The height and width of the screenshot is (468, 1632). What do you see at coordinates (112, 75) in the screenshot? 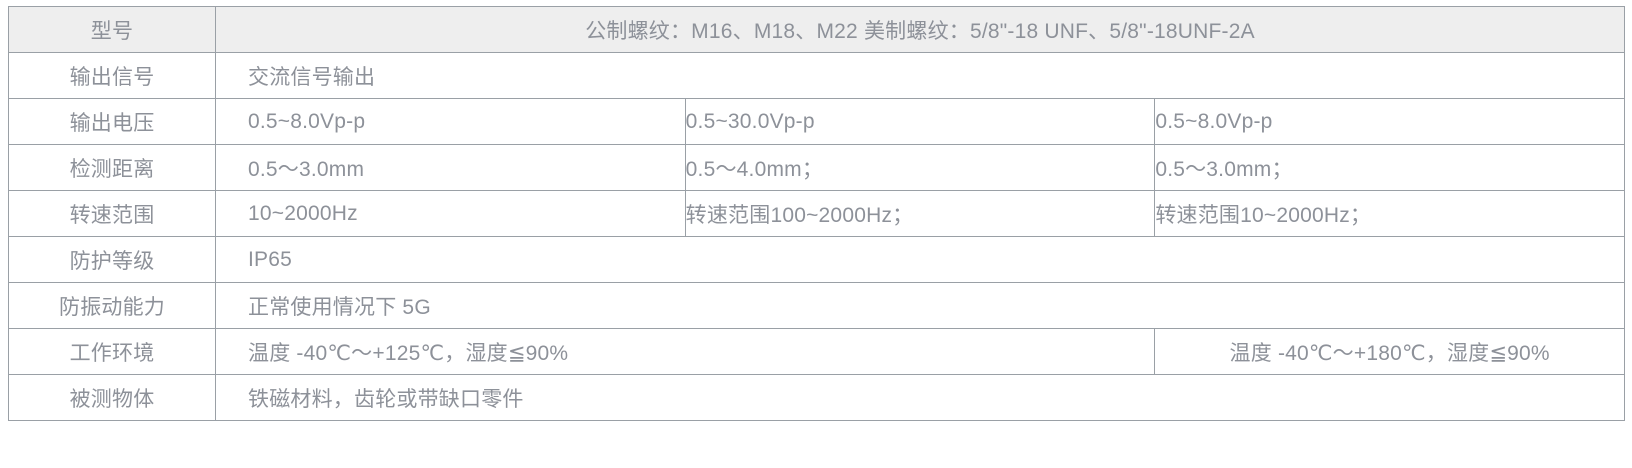
I see `row-label-output-signal: 输出信号` at bounding box center [112, 75].